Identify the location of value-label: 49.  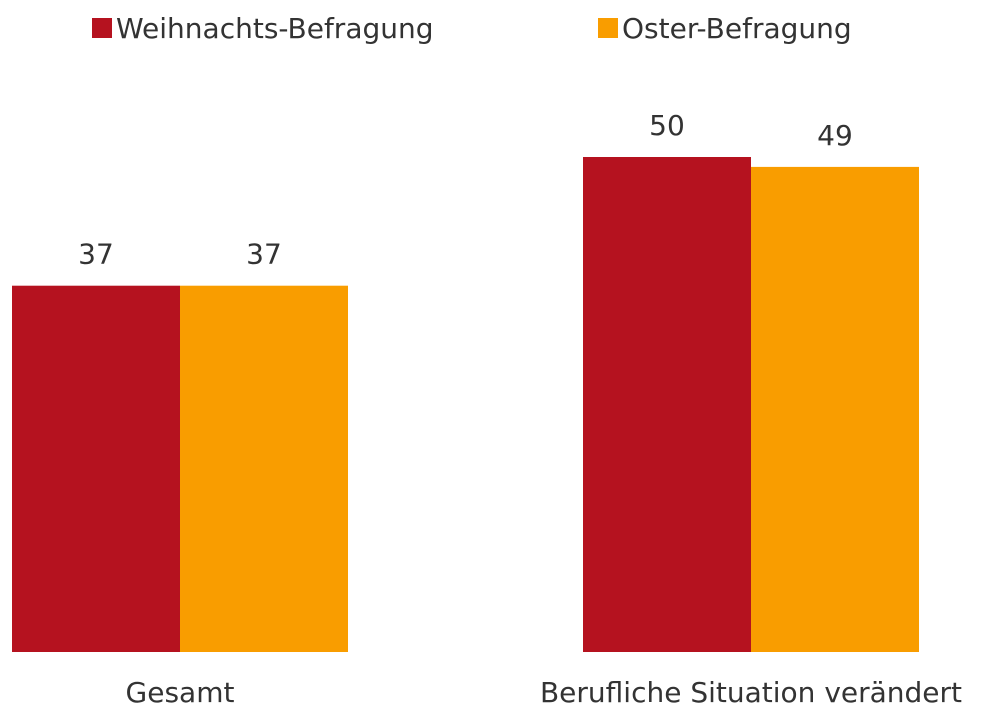
(835, 135).